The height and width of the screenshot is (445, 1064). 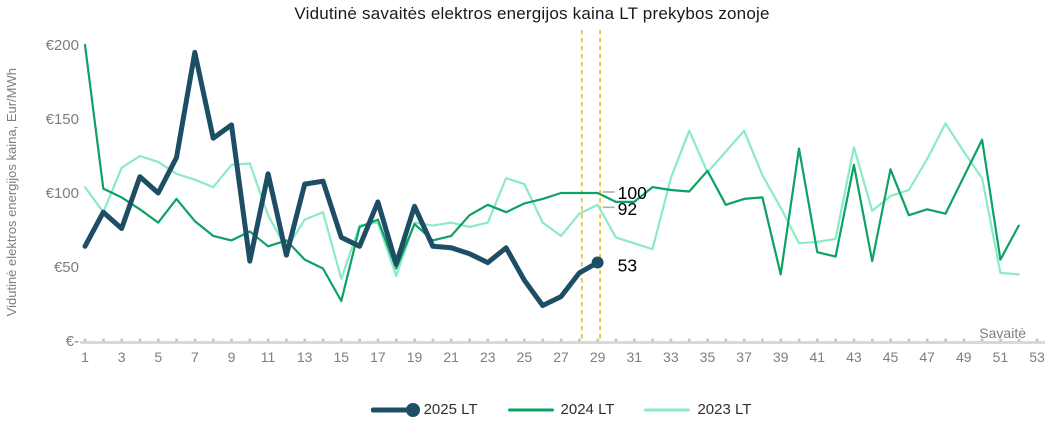 I want to click on data-label-100: 100, so click(x=632, y=193).